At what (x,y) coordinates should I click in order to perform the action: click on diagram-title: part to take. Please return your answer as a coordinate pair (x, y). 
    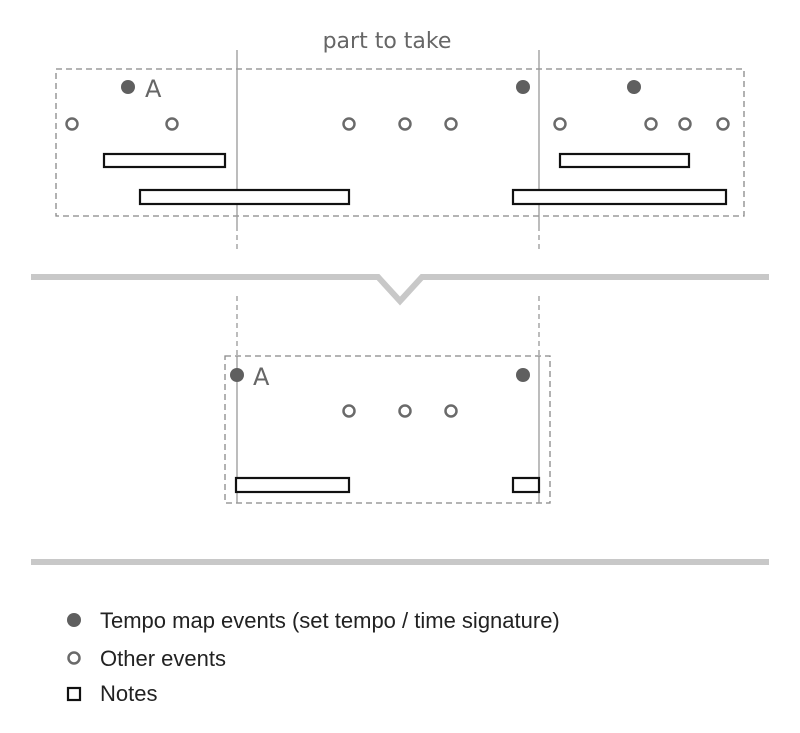
    Looking at the image, I should click on (387, 41).